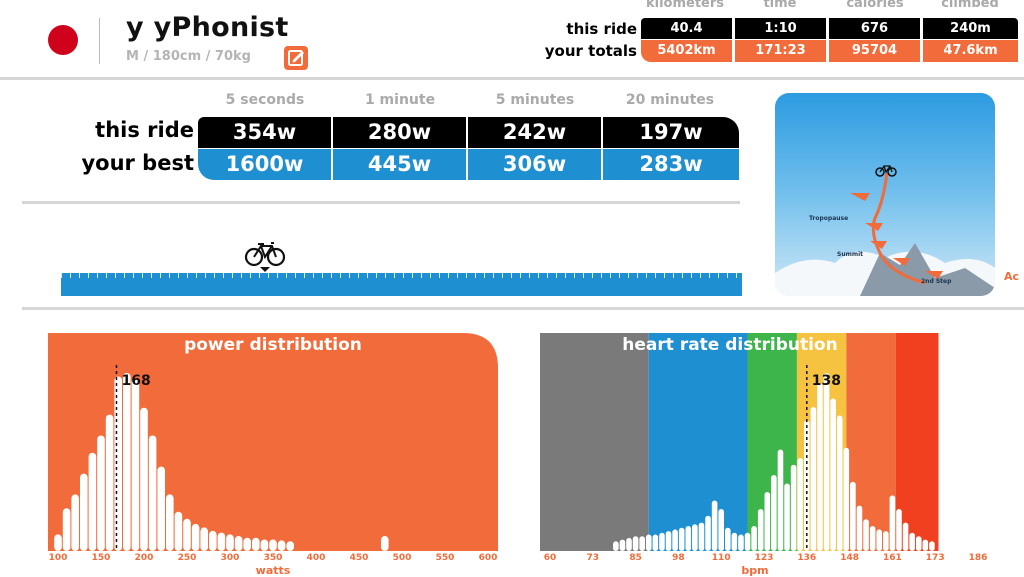 This screenshot has width=1024, height=577. What do you see at coordinates (400, 100) in the screenshot?
I see `col-header-1-minute: 1 minute` at bounding box center [400, 100].